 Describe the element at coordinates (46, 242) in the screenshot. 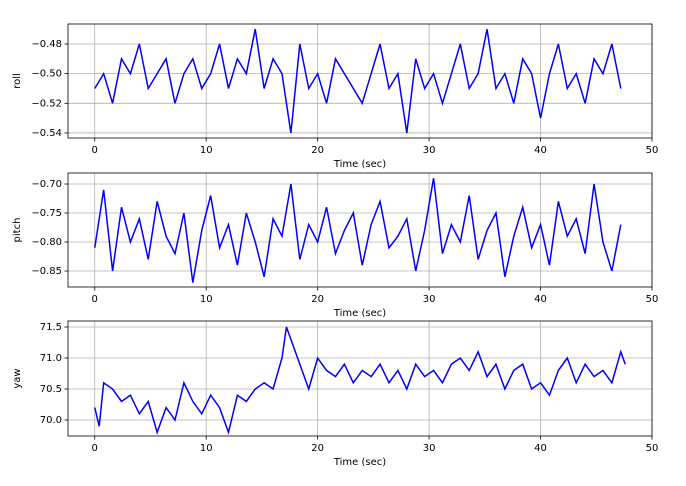

I see `y-tick-label: −0.80` at that location.